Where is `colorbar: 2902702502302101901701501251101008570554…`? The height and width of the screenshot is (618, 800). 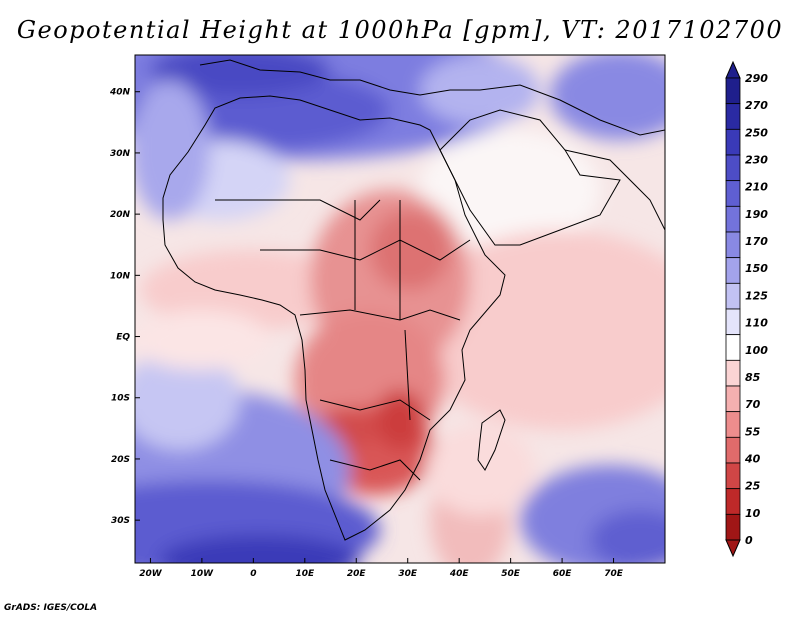 colorbar: 2902702502302101901701501251101008570554… is located at coordinates (746, 309).